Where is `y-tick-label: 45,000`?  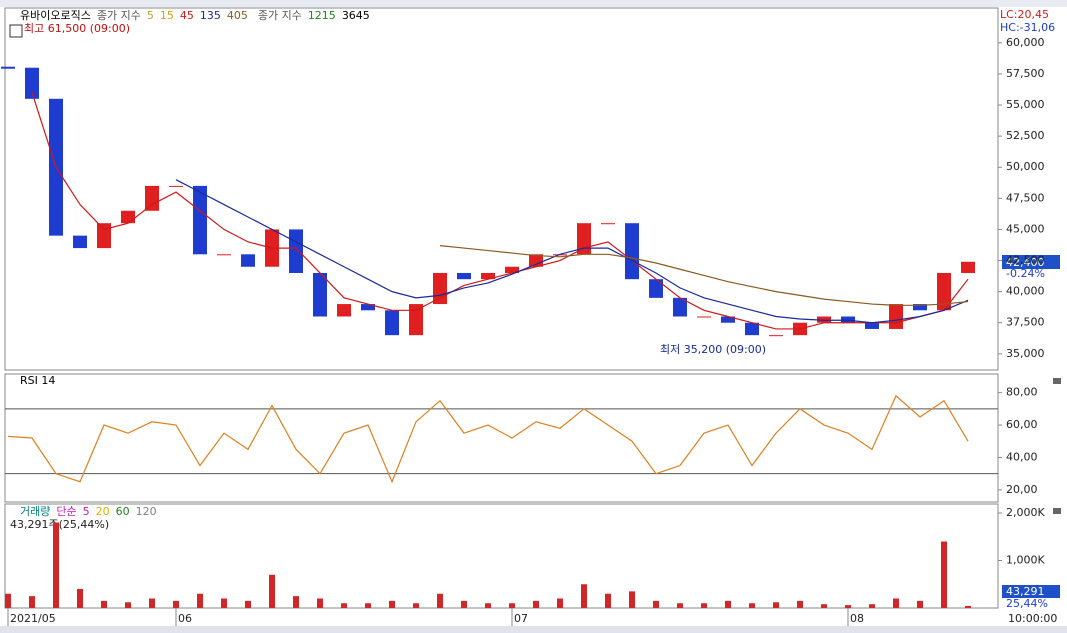 y-tick-label: 45,000 is located at coordinates (1025, 228).